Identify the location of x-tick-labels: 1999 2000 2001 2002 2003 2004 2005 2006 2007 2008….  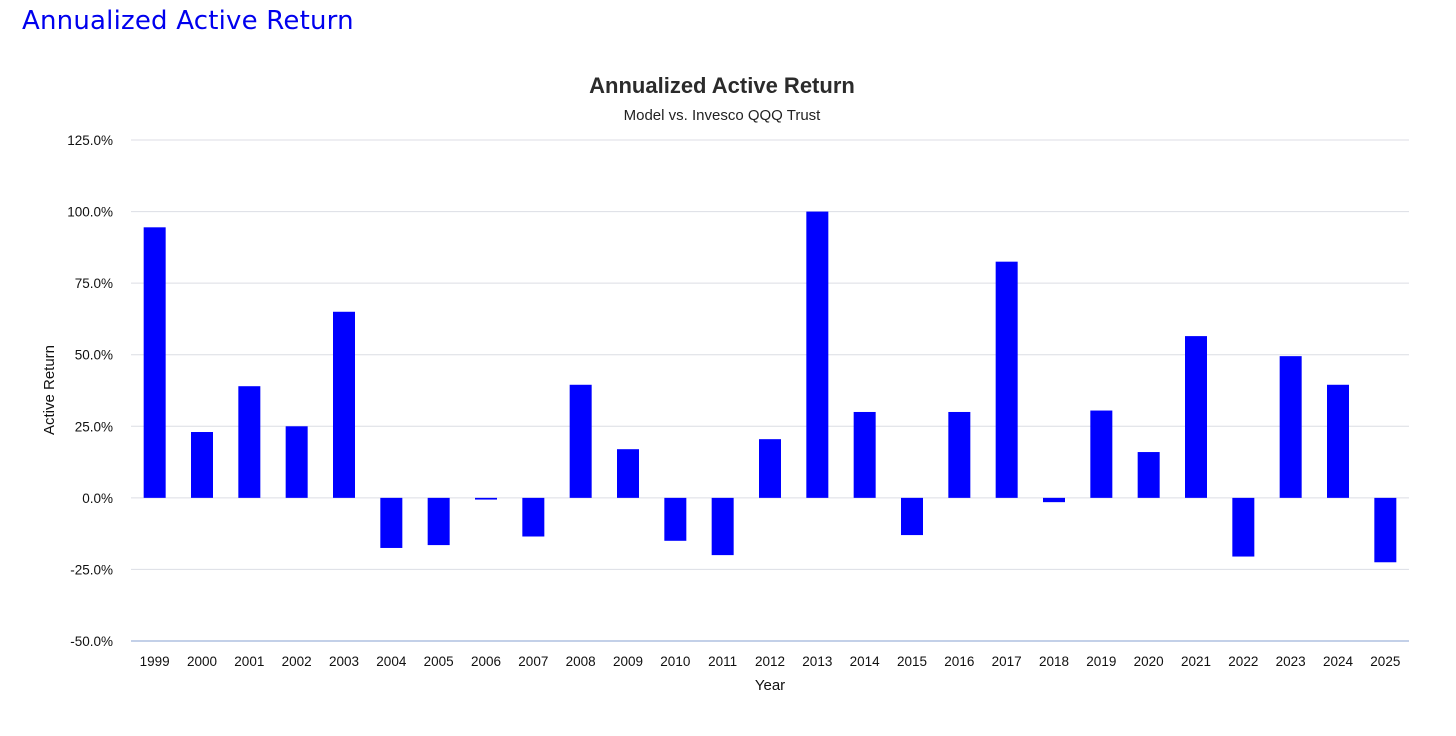
(770, 661).